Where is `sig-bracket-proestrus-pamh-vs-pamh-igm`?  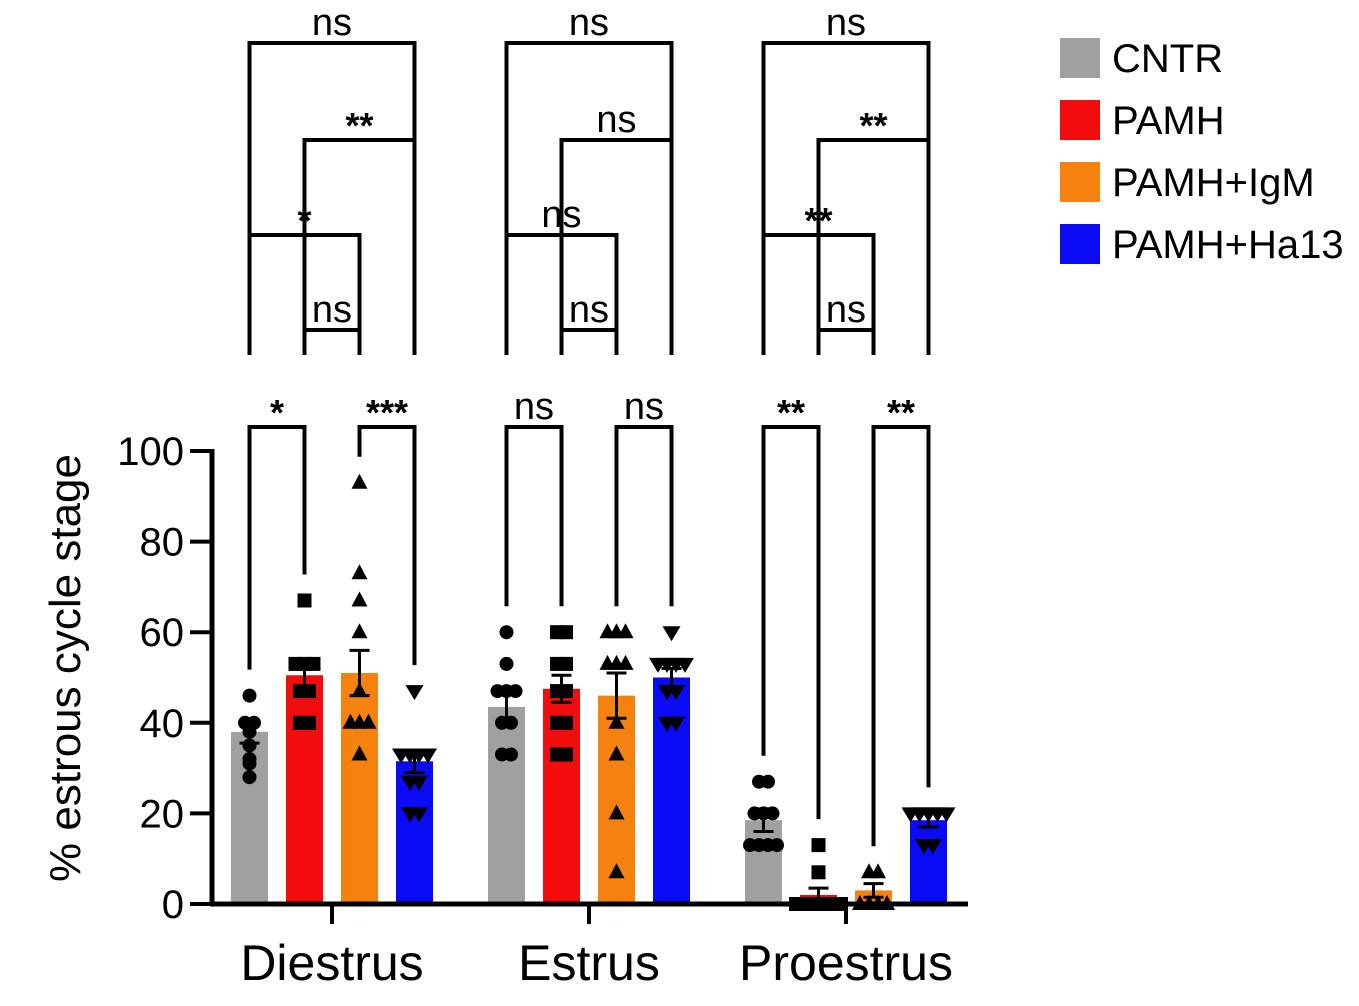 sig-bracket-proestrus-pamh-vs-pamh-igm is located at coordinates (846, 341).